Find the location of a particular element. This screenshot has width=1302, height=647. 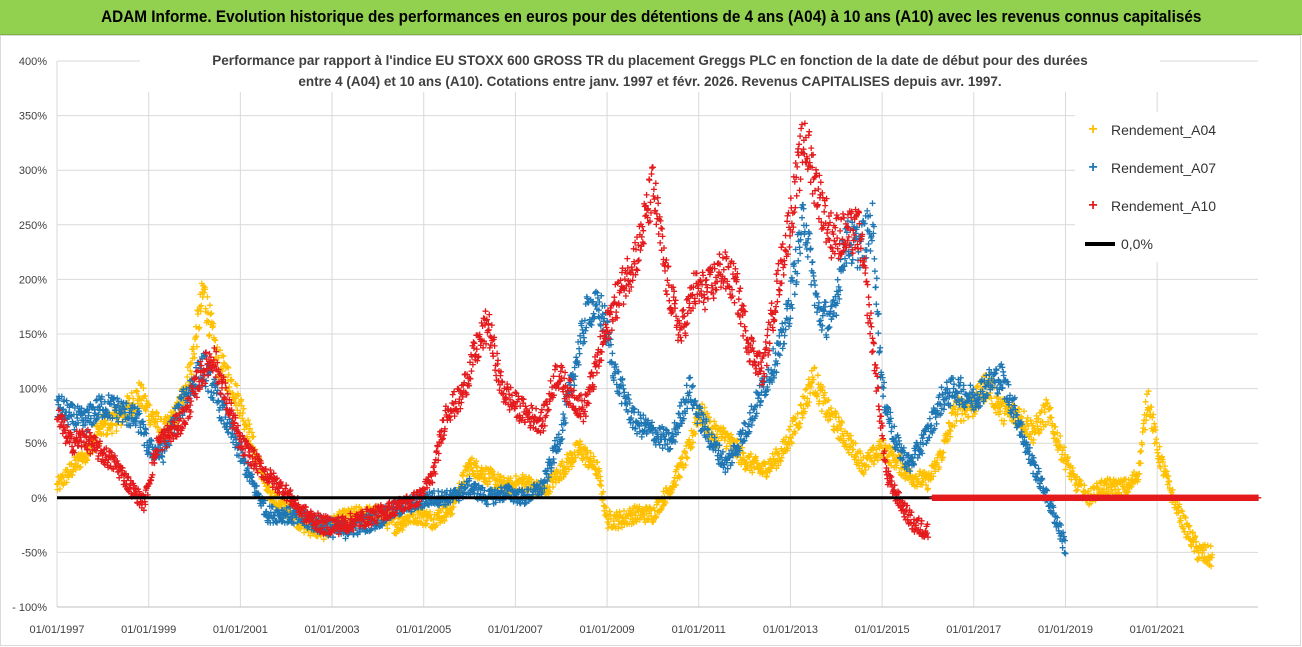

y-tick-label-6: 100% is located at coordinates (33, 390).